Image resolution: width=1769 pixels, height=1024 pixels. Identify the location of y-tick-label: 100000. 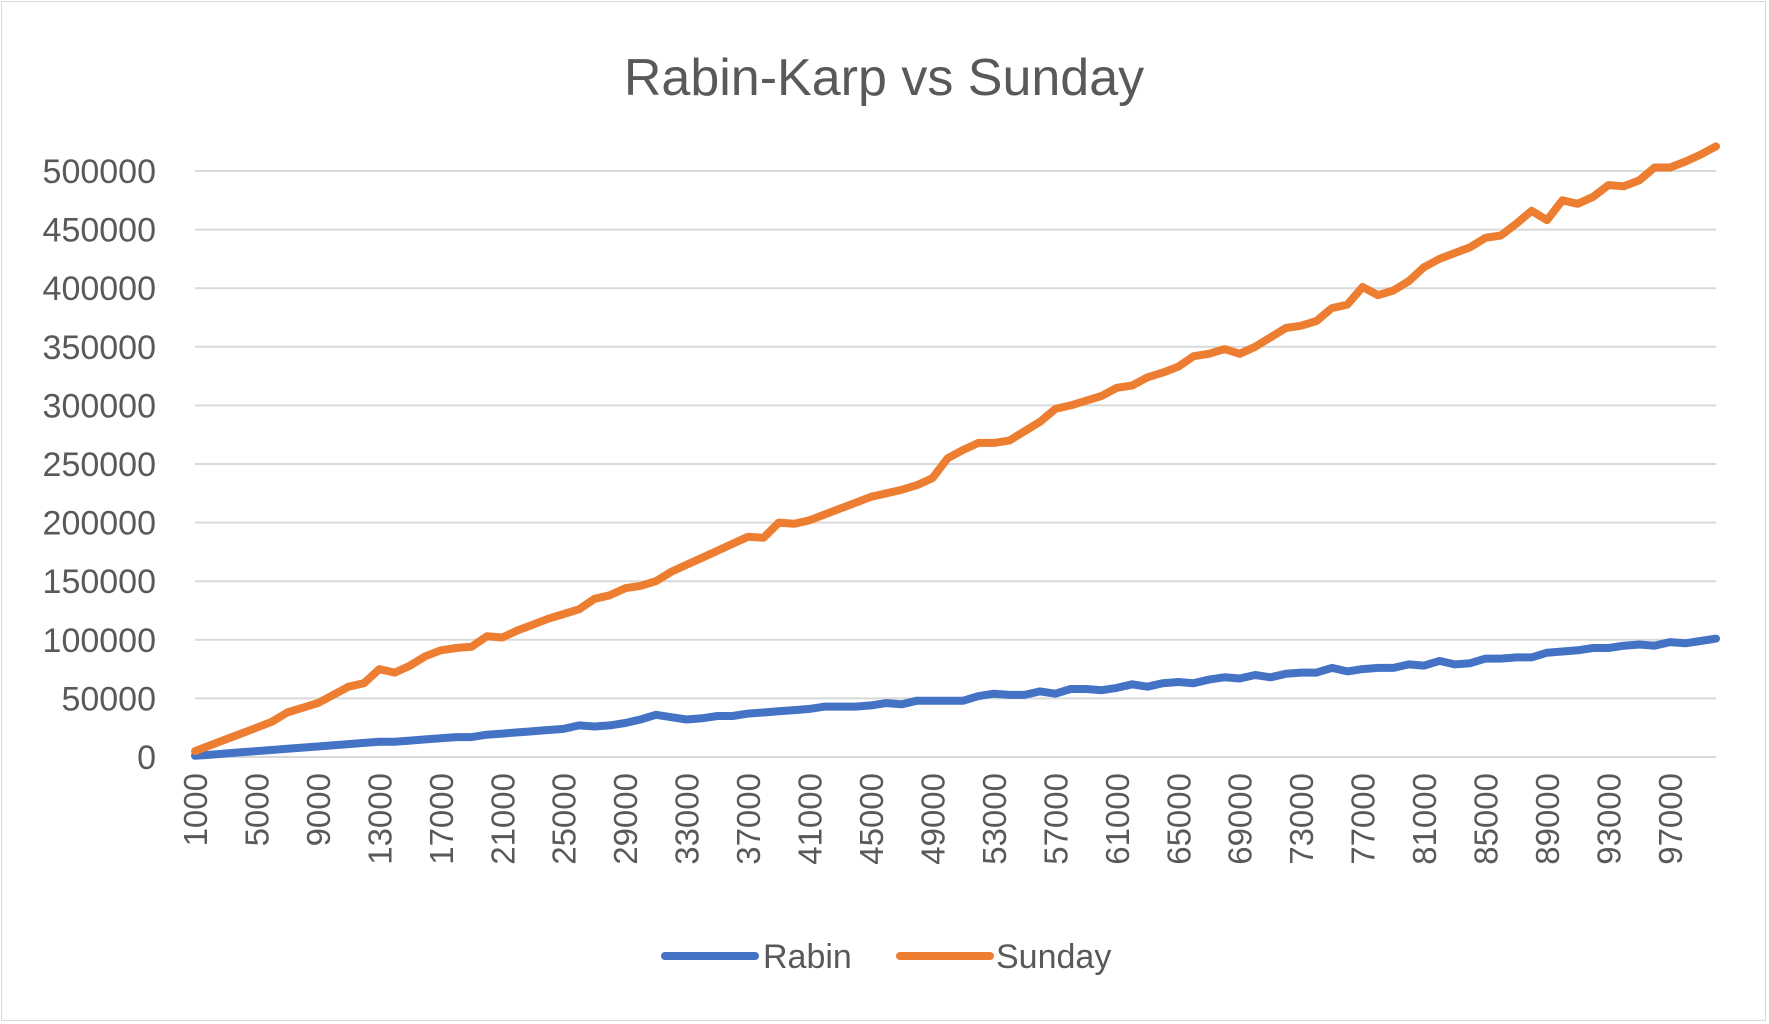
(99, 641).